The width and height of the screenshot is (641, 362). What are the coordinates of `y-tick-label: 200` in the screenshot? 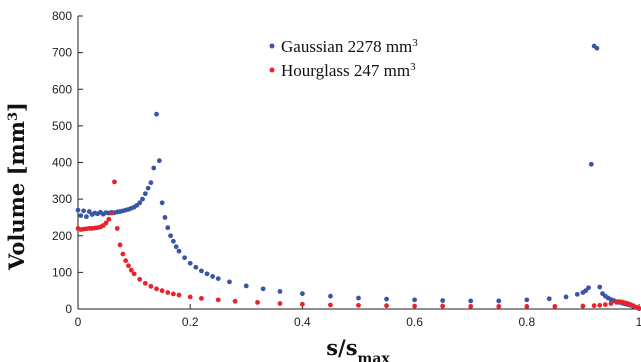 It's located at (62, 236).